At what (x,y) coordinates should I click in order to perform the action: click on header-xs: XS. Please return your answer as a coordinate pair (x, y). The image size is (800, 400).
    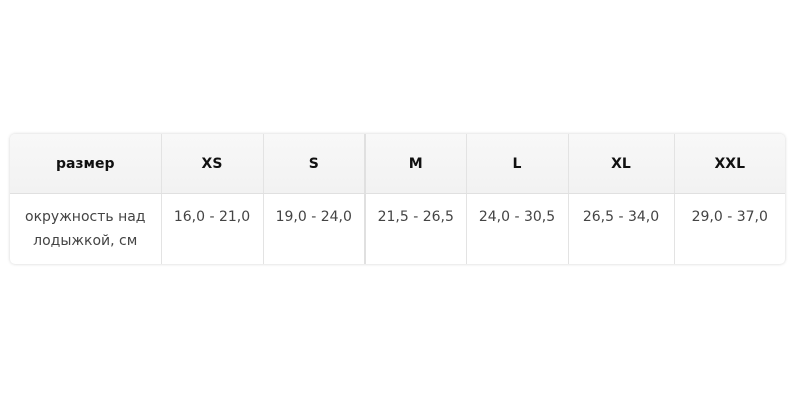
    Looking at the image, I should click on (212, 164).